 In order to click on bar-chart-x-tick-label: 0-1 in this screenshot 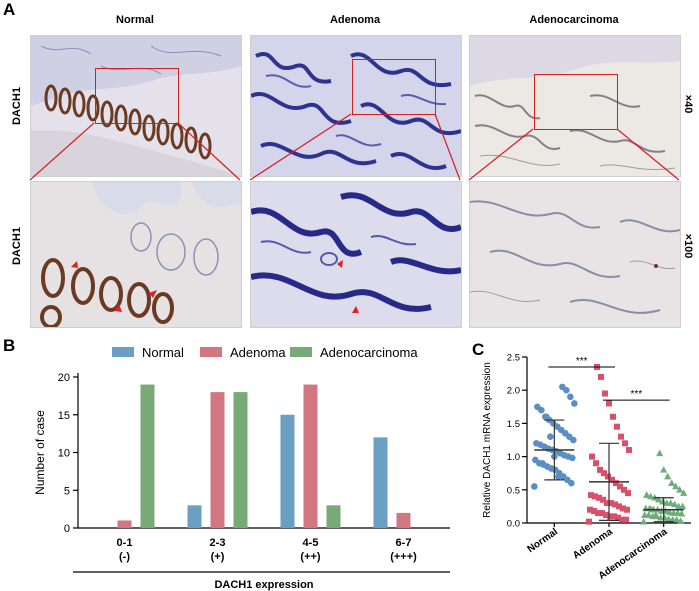, I will do `click(125, 543)`.